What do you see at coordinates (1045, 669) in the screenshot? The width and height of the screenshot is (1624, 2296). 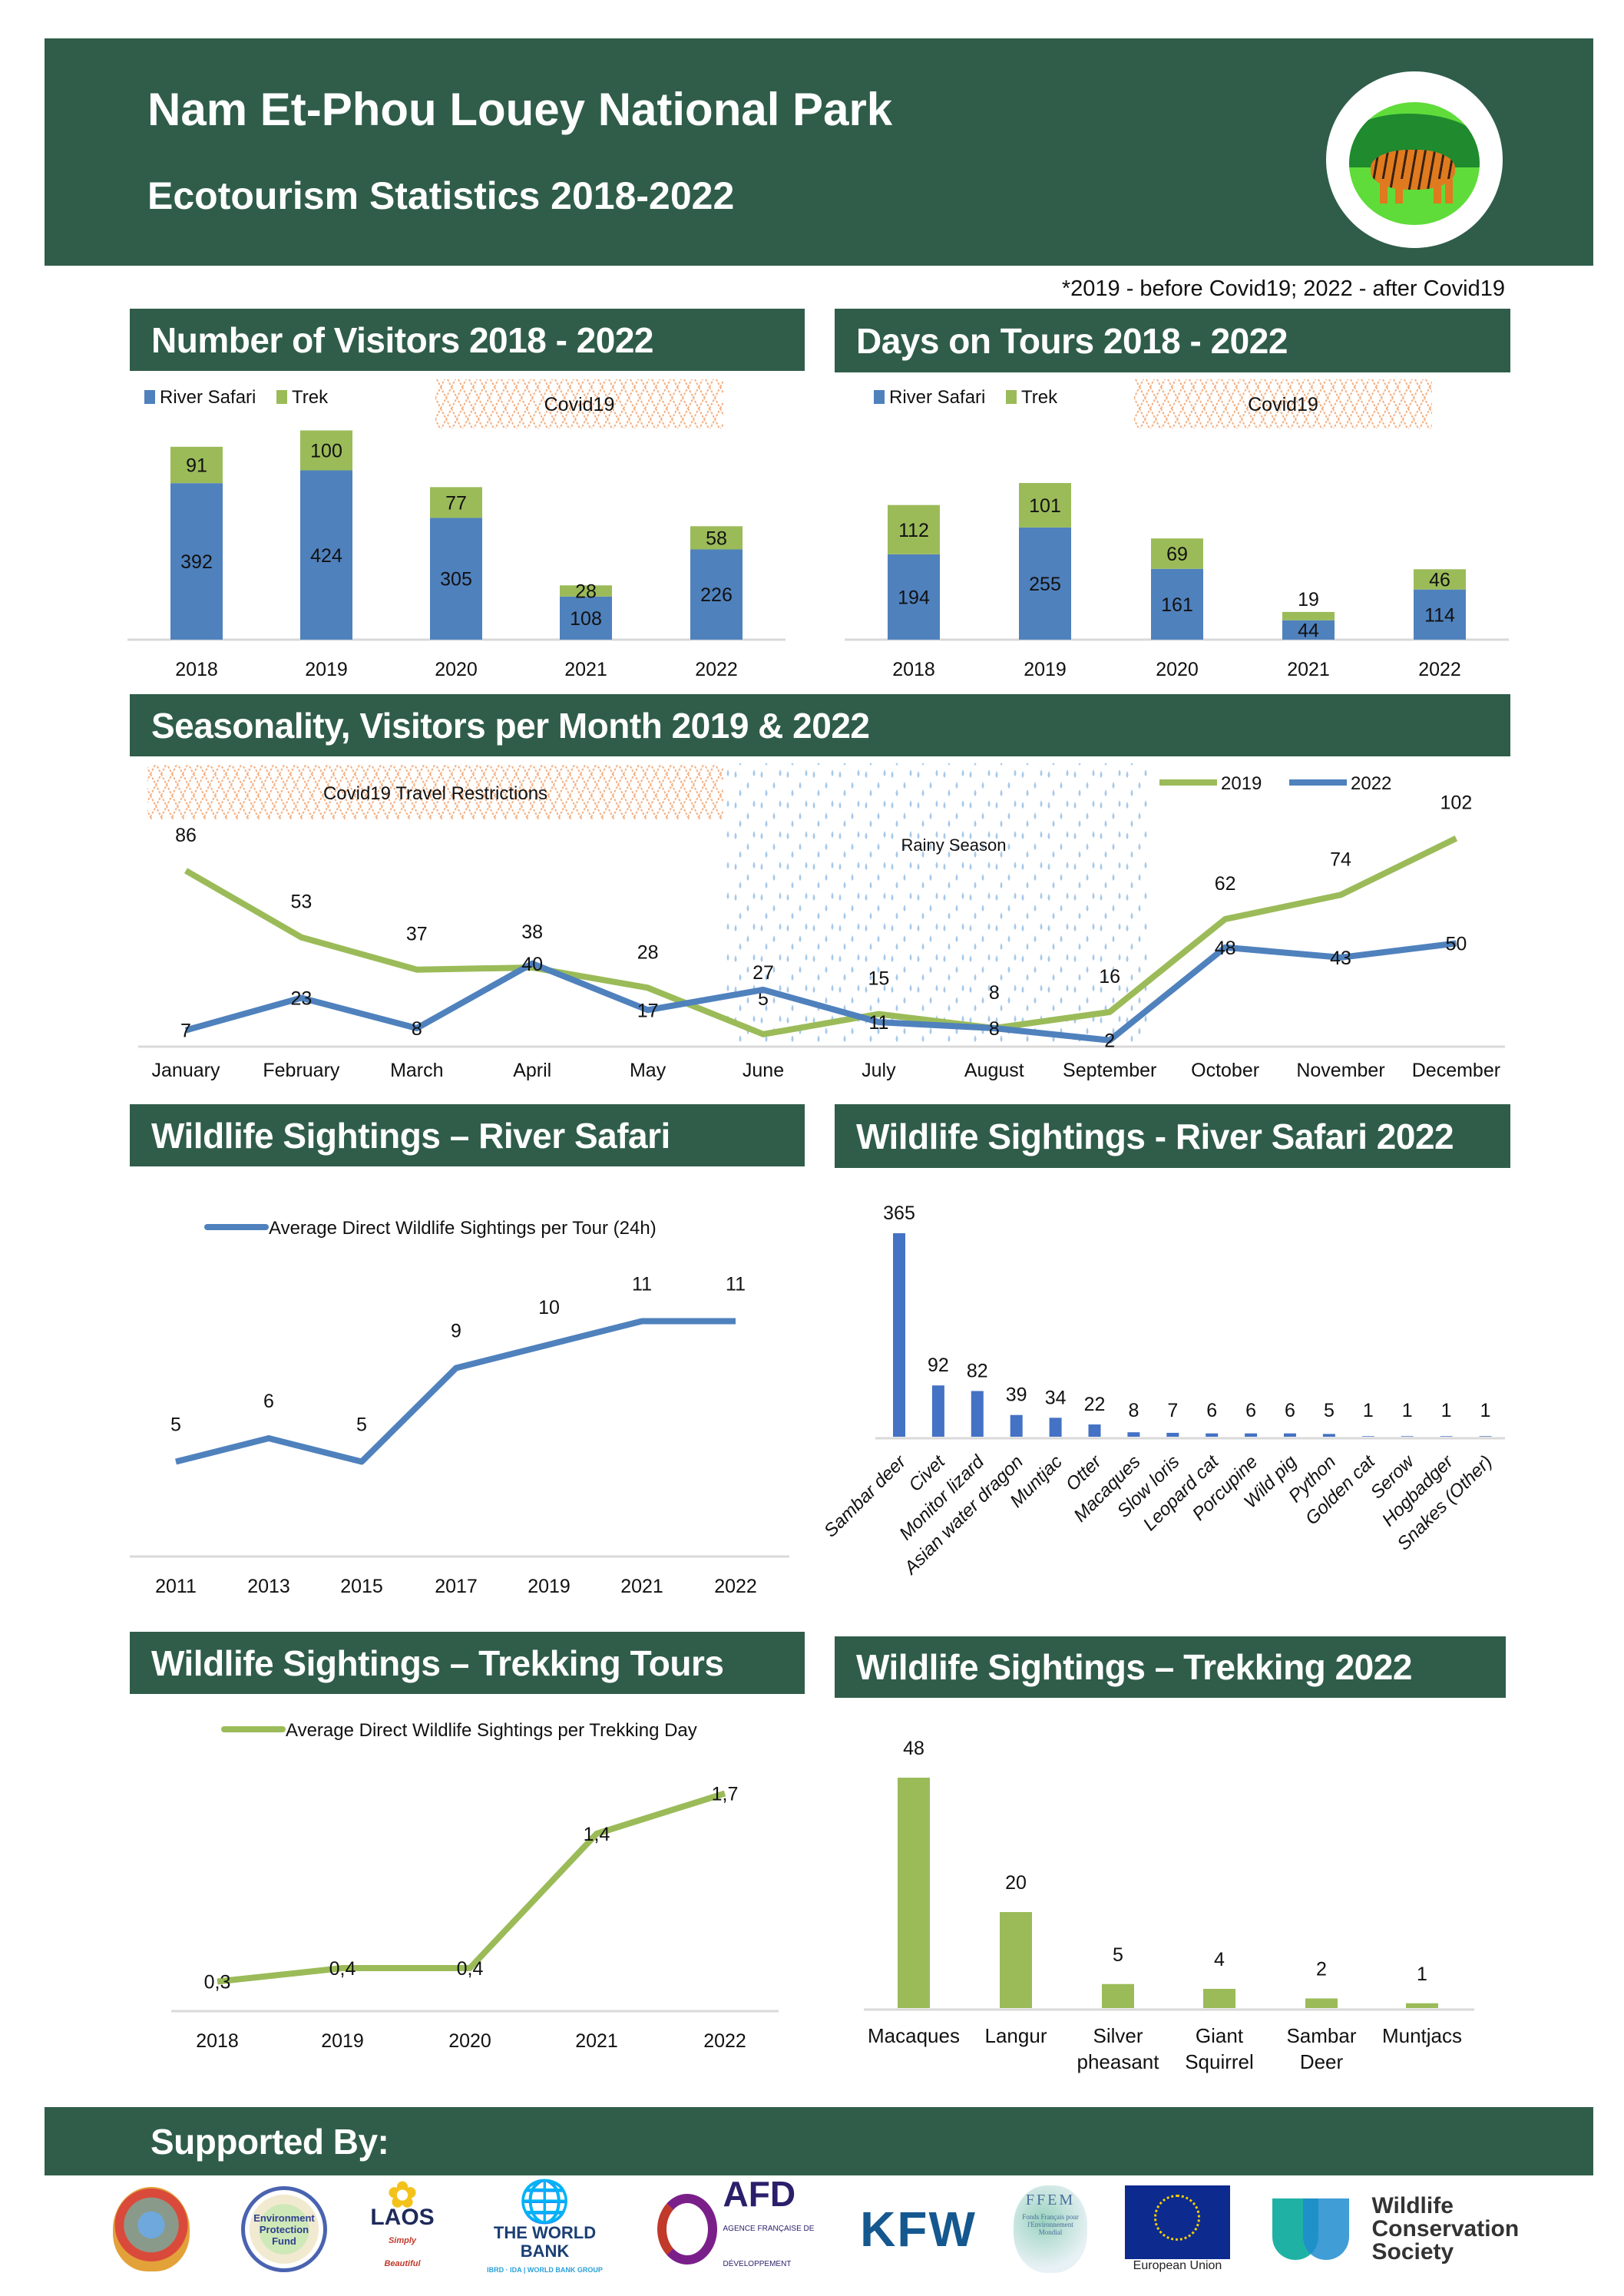 I see `x-tick-label: 2019` at bounding box center [1045, 669].